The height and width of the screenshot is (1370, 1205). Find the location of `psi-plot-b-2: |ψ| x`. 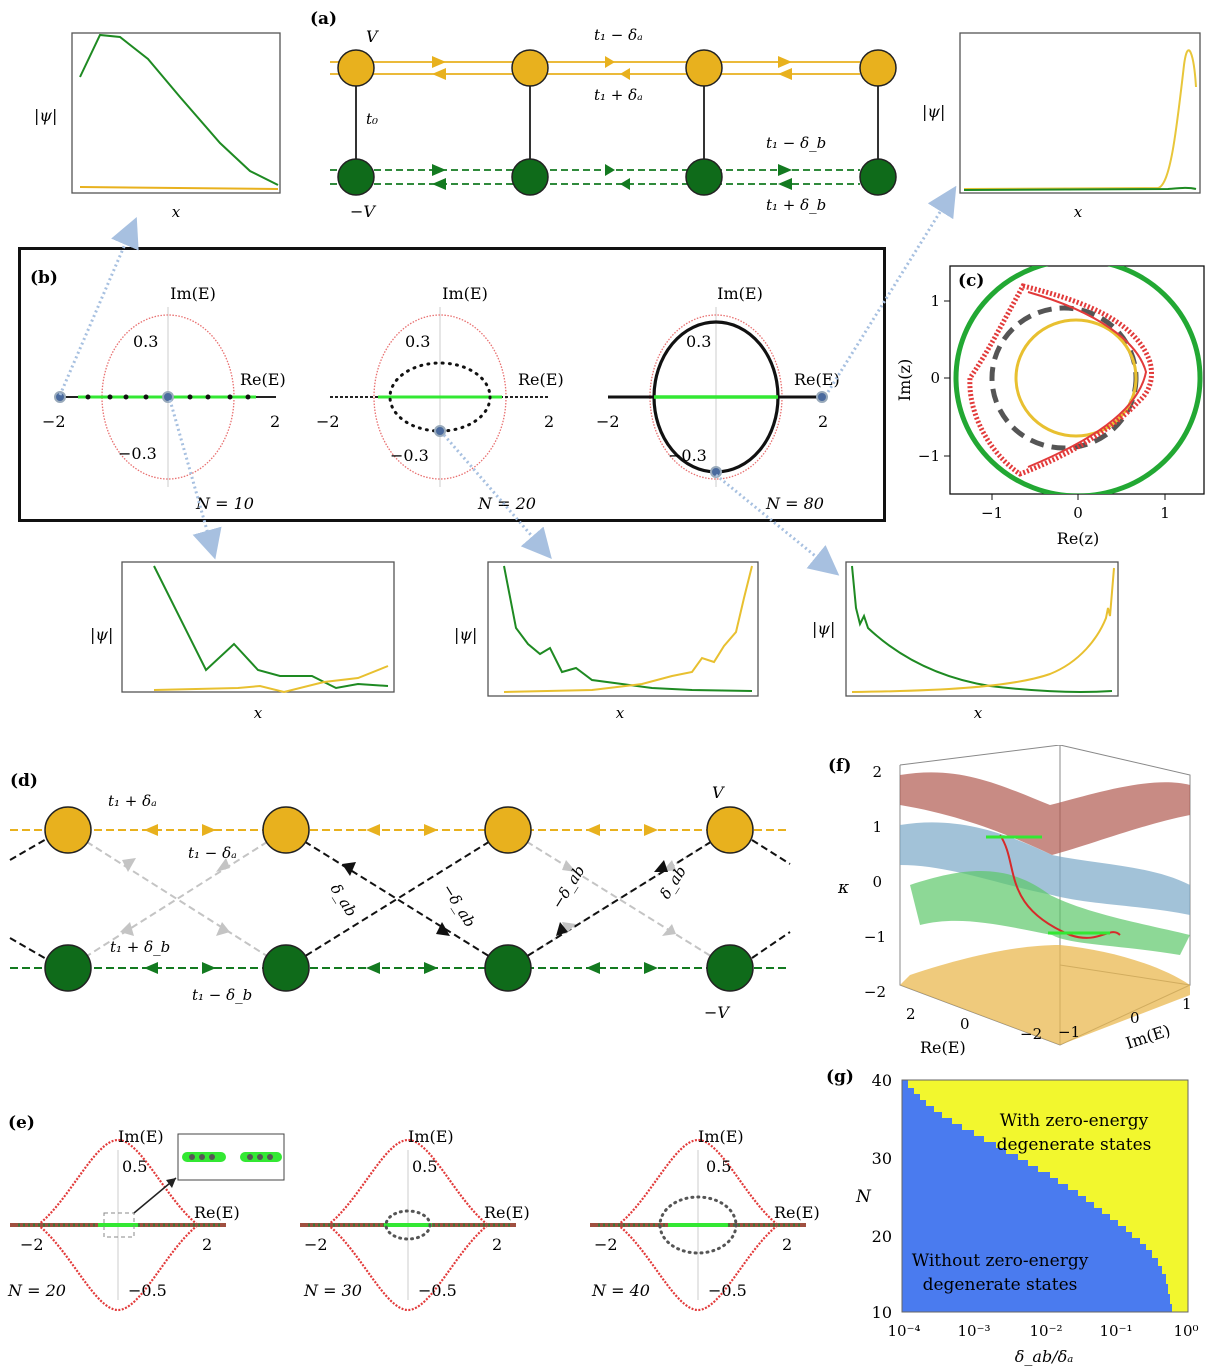

psi-plot-b-2: |ψ| x is located at coordinates (606, 641).